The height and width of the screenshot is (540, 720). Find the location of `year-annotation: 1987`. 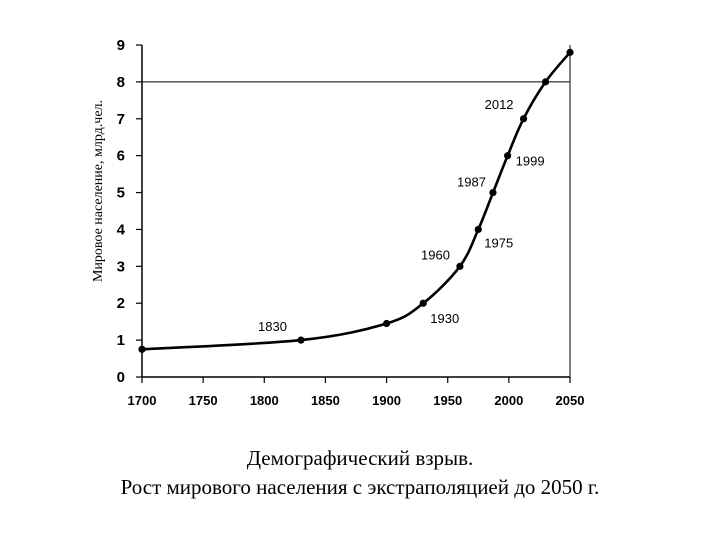

year-annotation: 1987 is located at coordinates (471, 182).